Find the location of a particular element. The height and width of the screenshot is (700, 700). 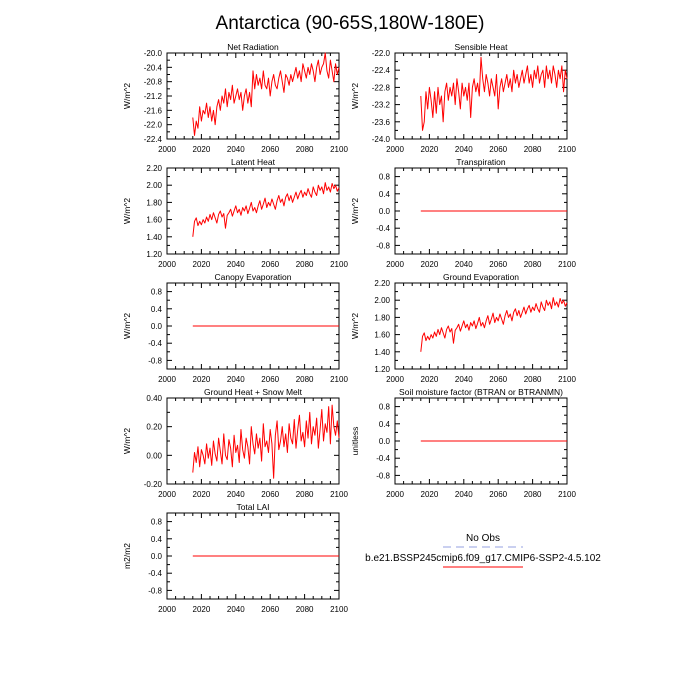

y-tick-label: -21.6 is located at coordinates (153, 110).